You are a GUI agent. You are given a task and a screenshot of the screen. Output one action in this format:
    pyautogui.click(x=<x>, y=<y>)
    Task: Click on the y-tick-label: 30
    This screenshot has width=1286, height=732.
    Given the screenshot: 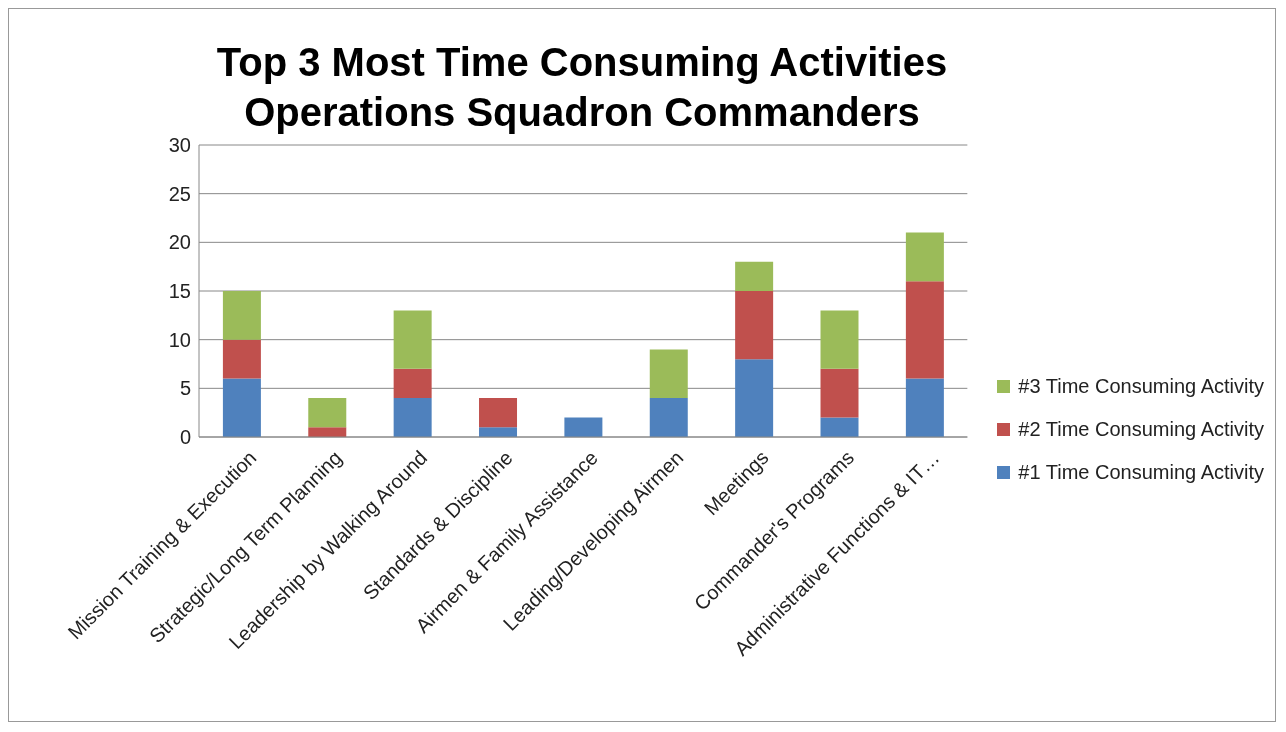 What is the action you would take?
    pyautogui.click(x=179, y=145)
    